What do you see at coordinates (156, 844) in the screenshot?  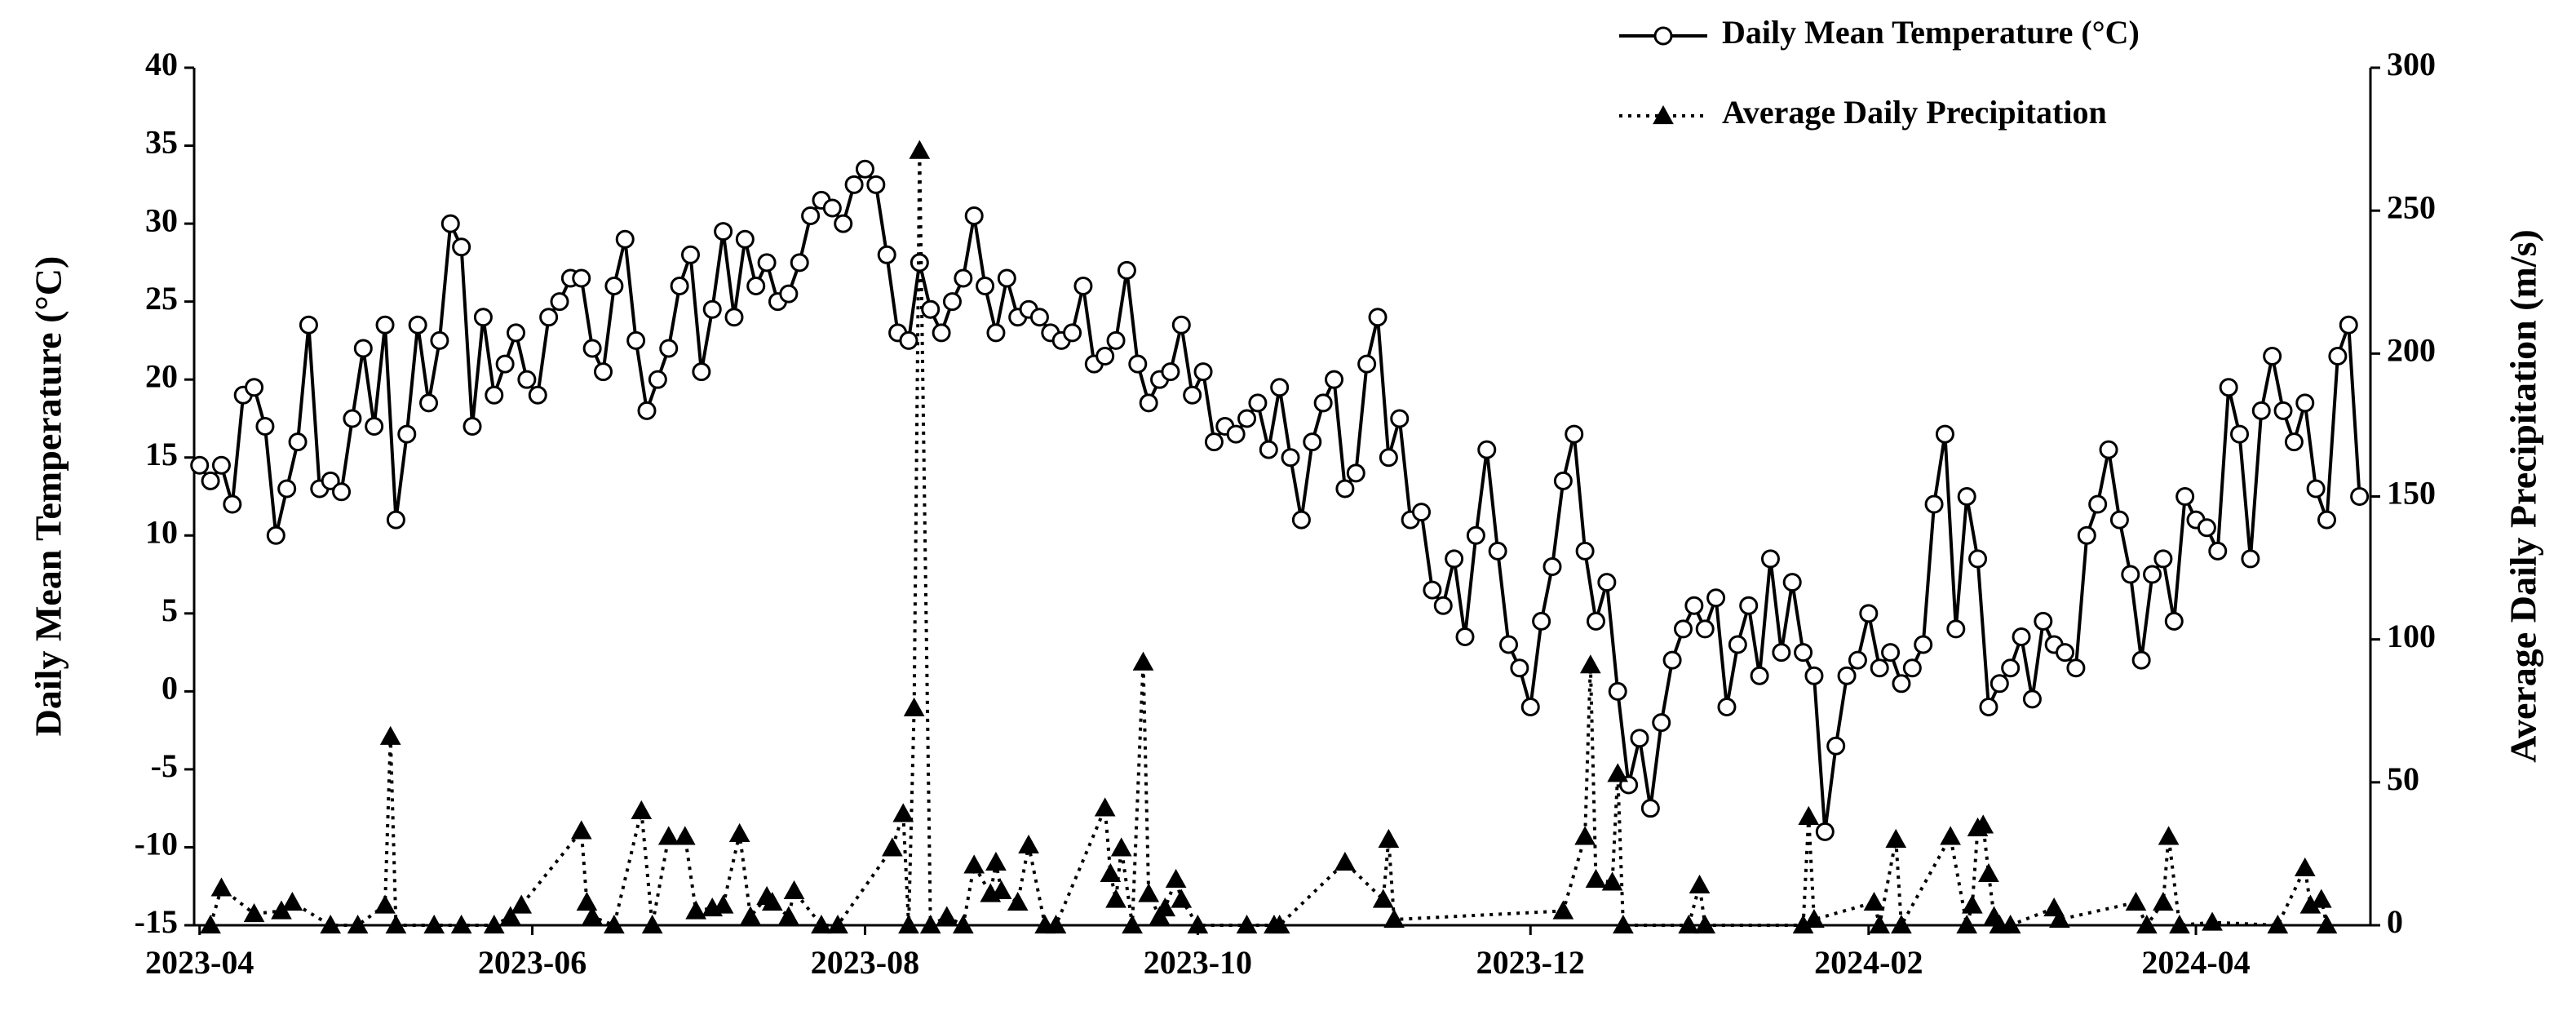 I see `y-tick-label: -10` at bounding box center [156, 844].